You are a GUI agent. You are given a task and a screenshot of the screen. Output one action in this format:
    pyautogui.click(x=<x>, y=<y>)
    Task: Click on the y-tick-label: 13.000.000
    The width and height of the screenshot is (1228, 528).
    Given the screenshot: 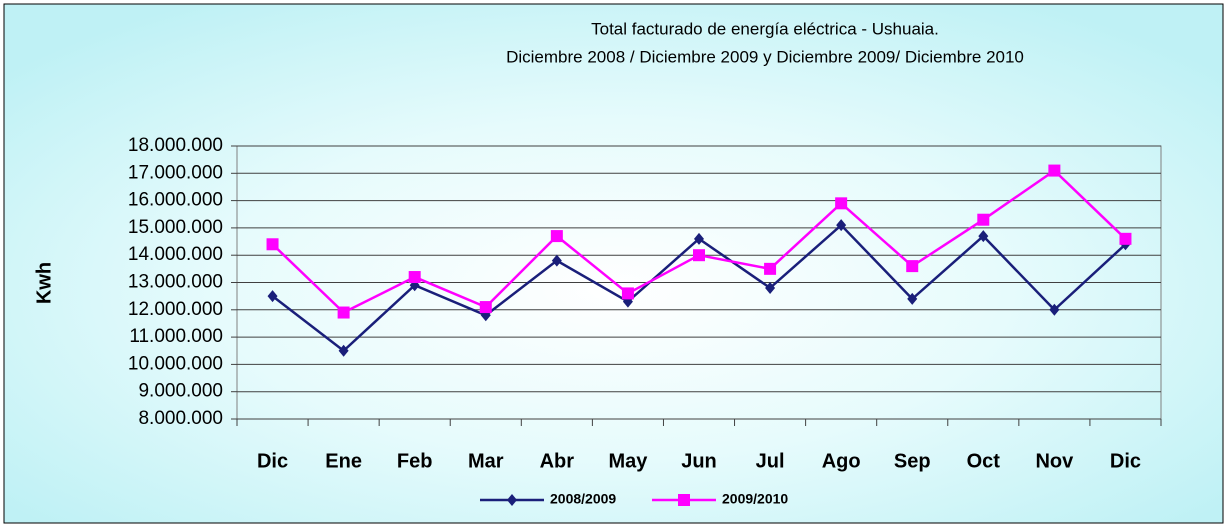 What is the action you would take?
    pyautogui.click(x=175, y=282)
    